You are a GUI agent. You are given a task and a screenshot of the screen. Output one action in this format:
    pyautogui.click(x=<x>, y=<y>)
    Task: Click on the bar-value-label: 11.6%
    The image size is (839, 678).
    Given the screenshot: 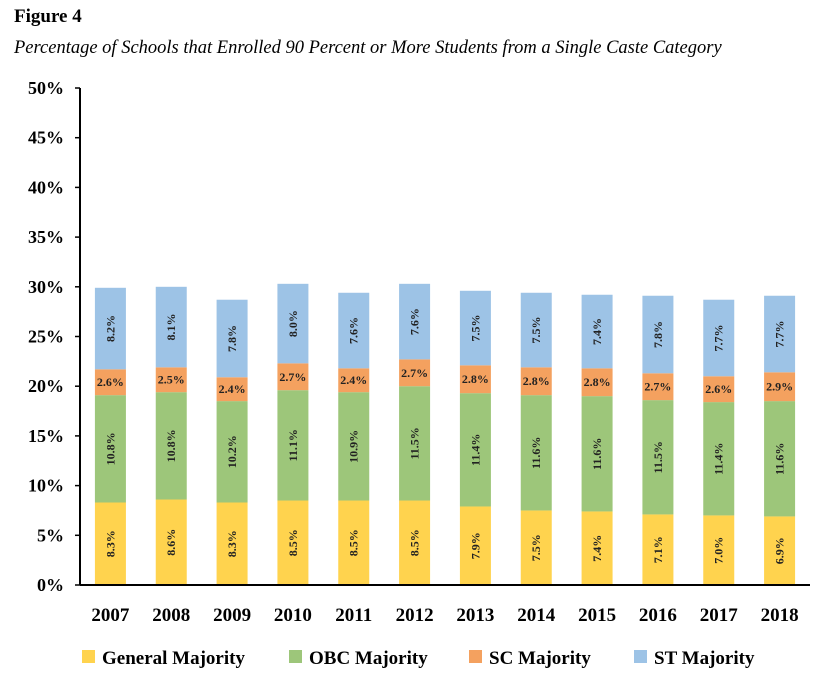 What is the action you would take?
    pyautogui.click(x=597, y=454)
    